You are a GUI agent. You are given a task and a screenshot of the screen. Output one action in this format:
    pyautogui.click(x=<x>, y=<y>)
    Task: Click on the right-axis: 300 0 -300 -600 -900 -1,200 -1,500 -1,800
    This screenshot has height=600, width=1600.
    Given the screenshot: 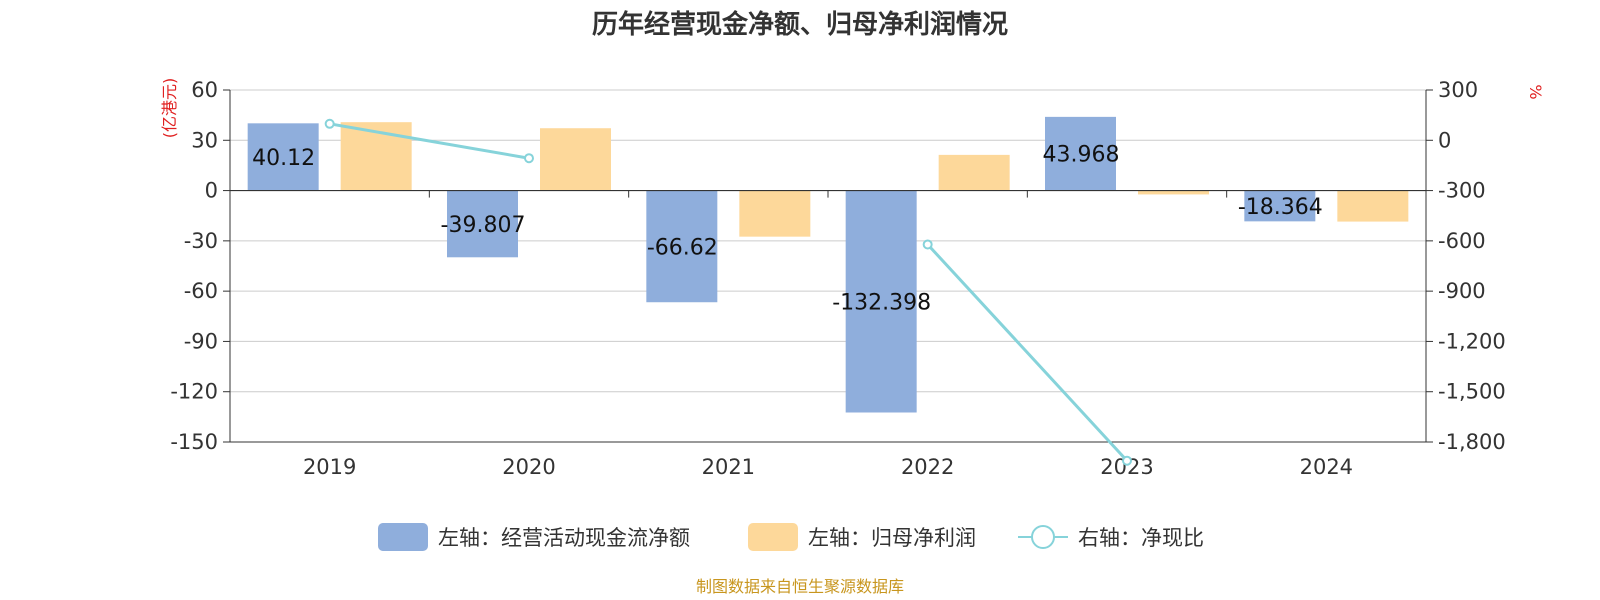 What is the action you would take?
    pyautogui.click(x=1465, y=266)
    